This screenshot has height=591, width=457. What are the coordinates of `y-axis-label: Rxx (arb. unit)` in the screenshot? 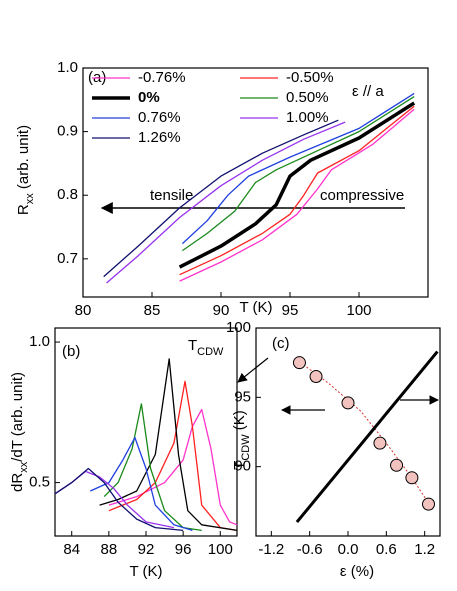 It's located at (25, 170).